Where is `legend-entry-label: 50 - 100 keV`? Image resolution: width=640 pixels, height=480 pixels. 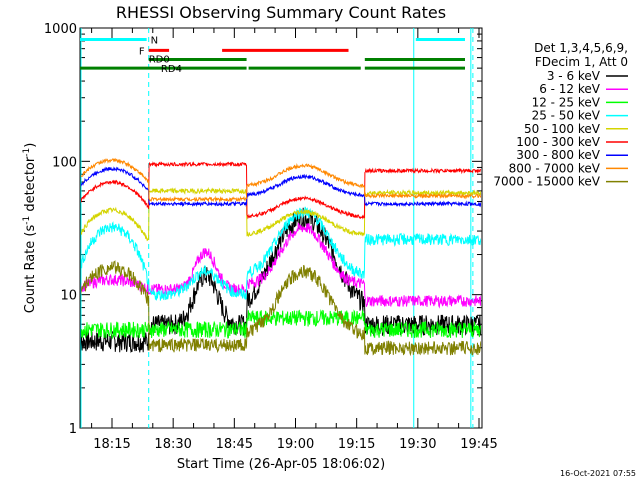 legend-entry-label: 50 - 100 keV is located at coordinates (562, 129).